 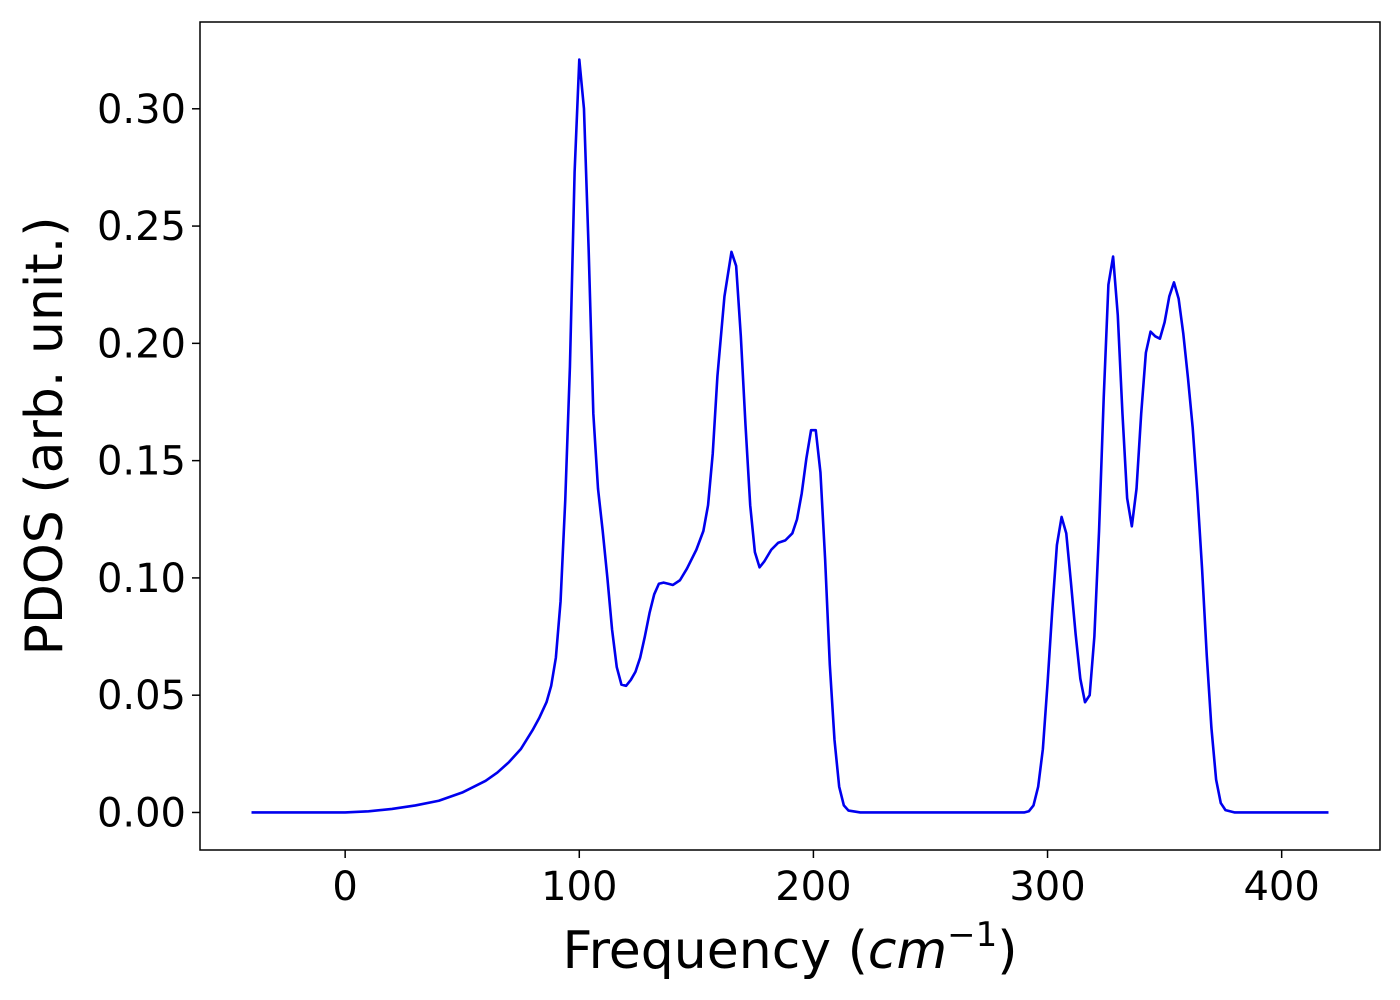 I want to click on y-axis: 0.00 0.05 0.10 0.15 0.20 0.25 0.30, so click(x=148, y=461).